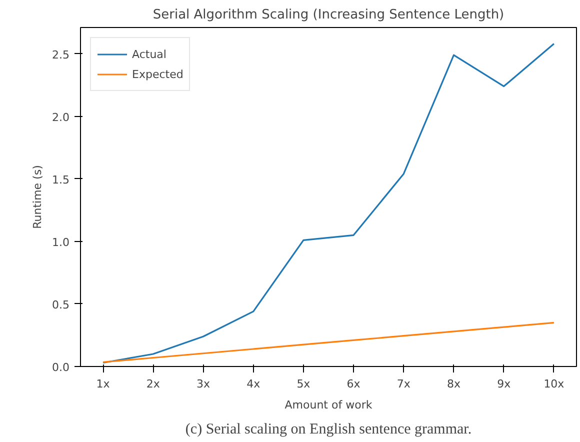 The width and height of the screenshot is (580, 442). What do you see at coordinates (454, 384) in the screenshot?
I see `x-tick-label: 8x` at bounding box center [454, 384].